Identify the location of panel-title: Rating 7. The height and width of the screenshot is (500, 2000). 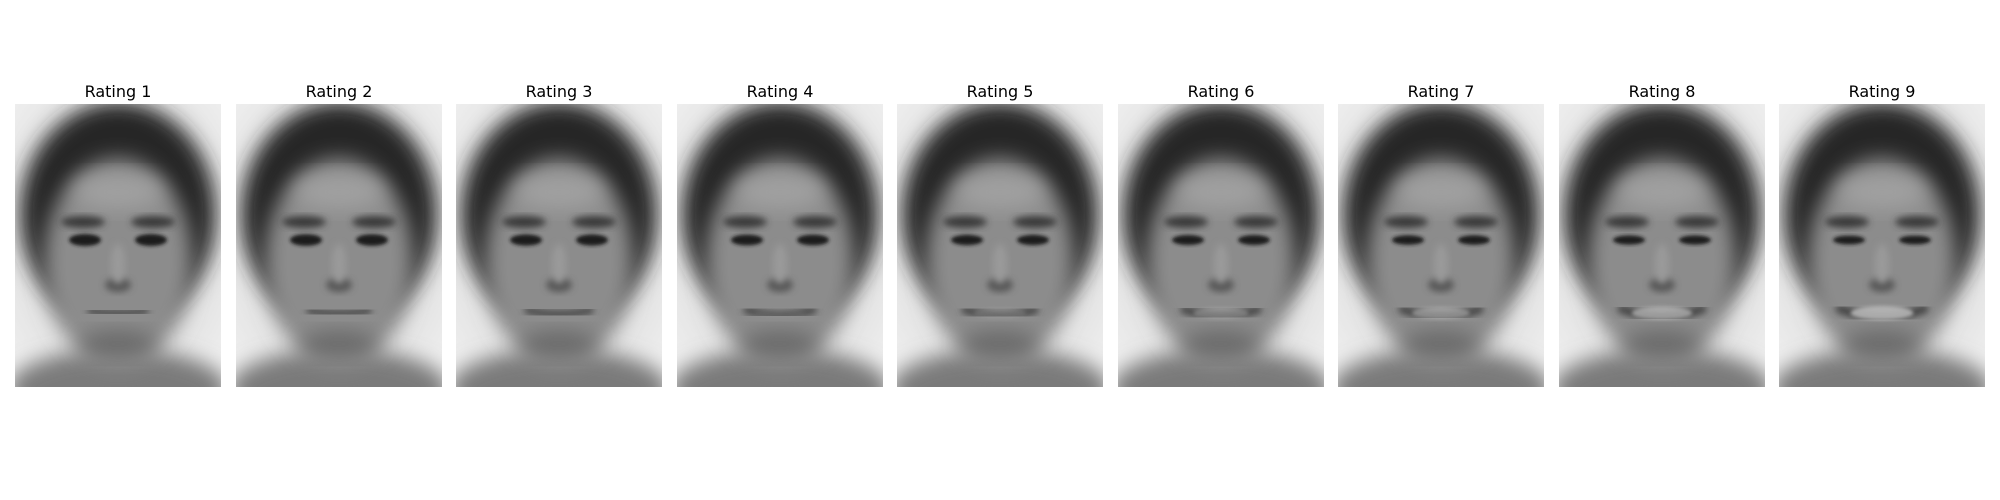
(1441, 91).